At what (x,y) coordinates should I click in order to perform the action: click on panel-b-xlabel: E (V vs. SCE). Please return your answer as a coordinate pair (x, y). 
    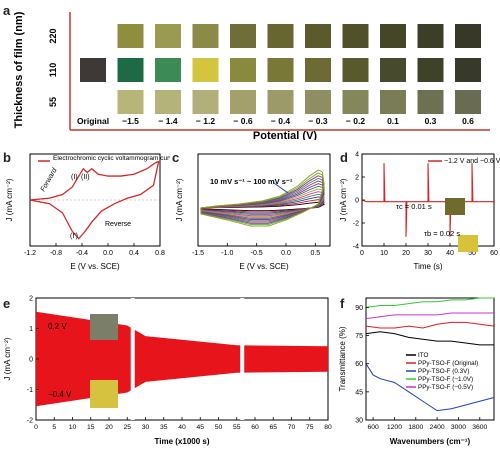
    Looking at the image, I should click on (95, 266).